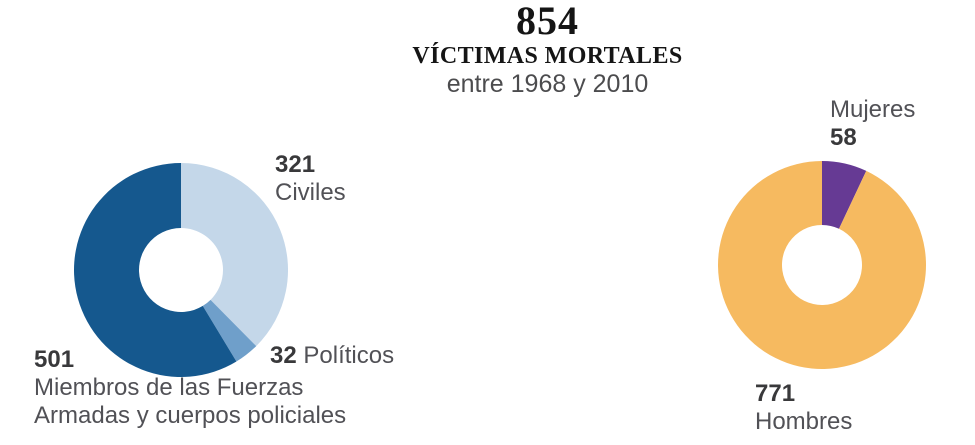 This screenshot has width=975, height=445. Describe the element at coordinates (190, 415) in the screenshot. I see `miembros-label-line2: Armadas y cuerpos policiales` at that location.